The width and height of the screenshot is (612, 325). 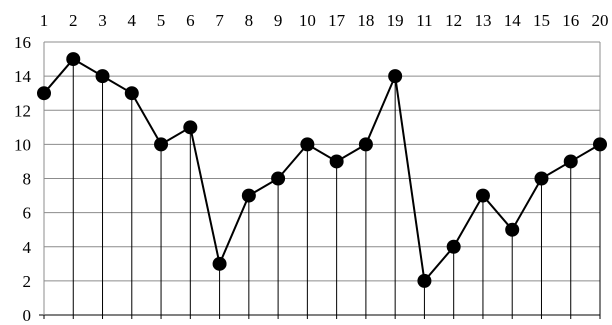 I want to click on x-tick-label: 1, so click(x=44, y=20).